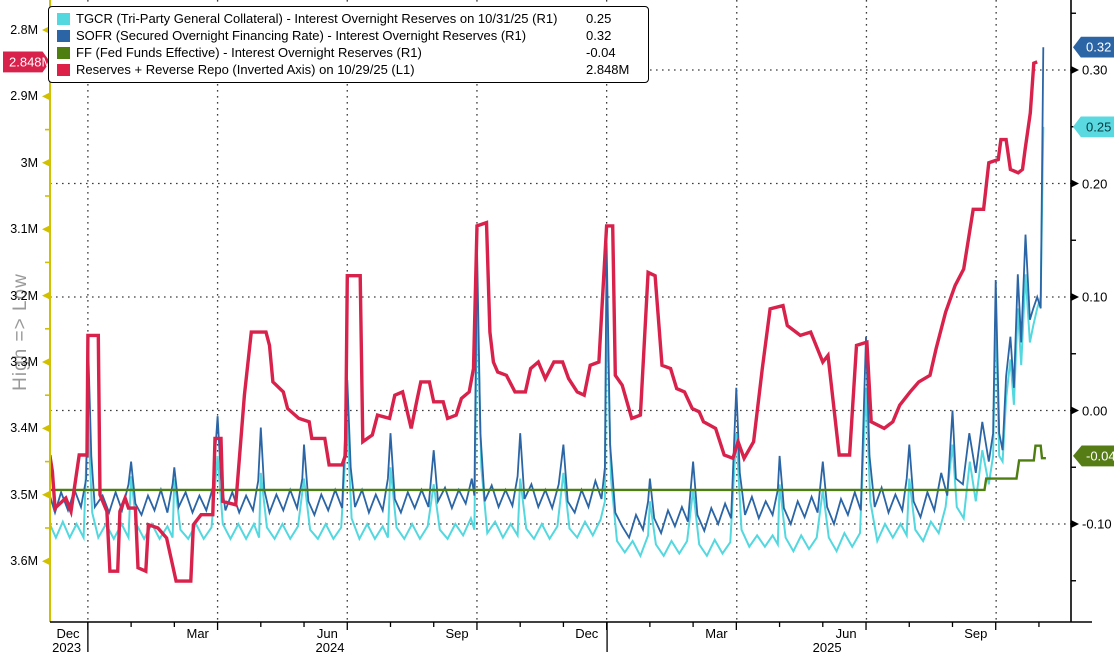 The height and width of the screenshot is (655, 1114). Describe the element at coordinates (1093, 456) in the screenshot. I see `right-axis-value-badge: -0.04` at that location.